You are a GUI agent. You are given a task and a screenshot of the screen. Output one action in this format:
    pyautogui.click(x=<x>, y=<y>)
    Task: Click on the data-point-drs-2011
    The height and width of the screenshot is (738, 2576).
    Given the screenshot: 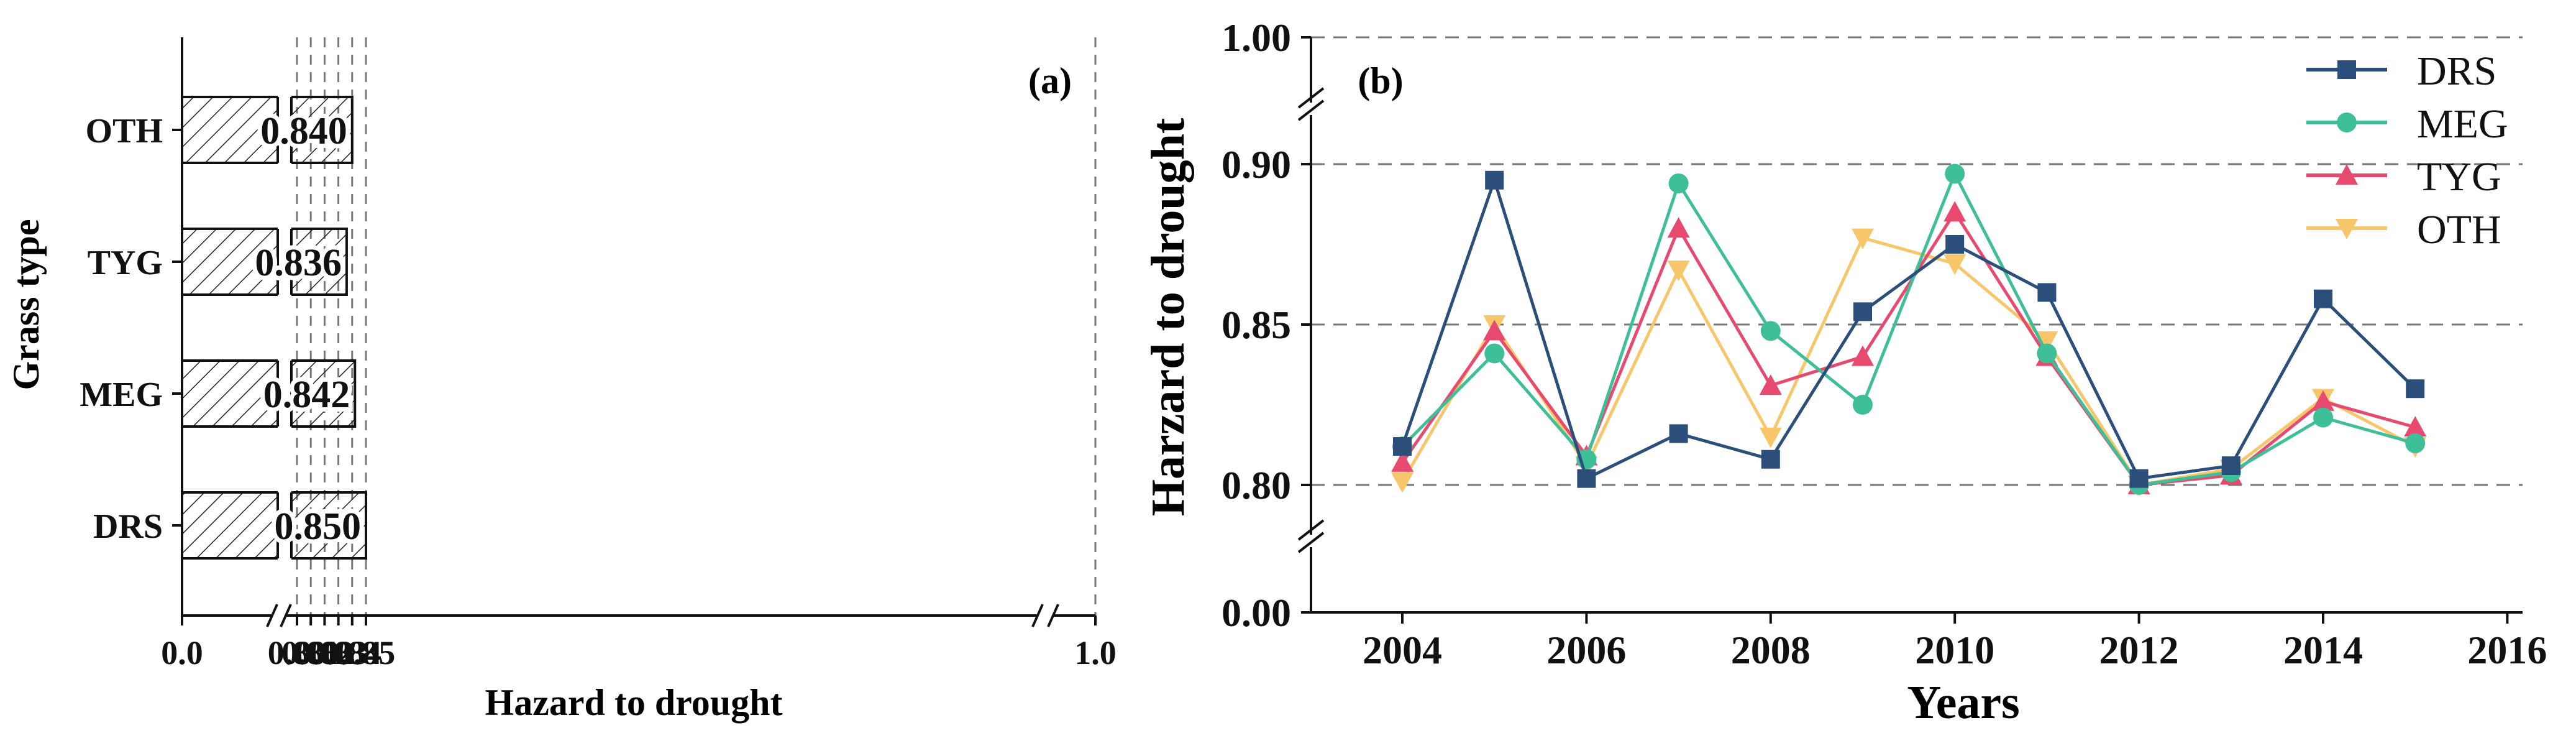 What is the action you would take?
    pyautogui.click(x=2047, y=292)
    